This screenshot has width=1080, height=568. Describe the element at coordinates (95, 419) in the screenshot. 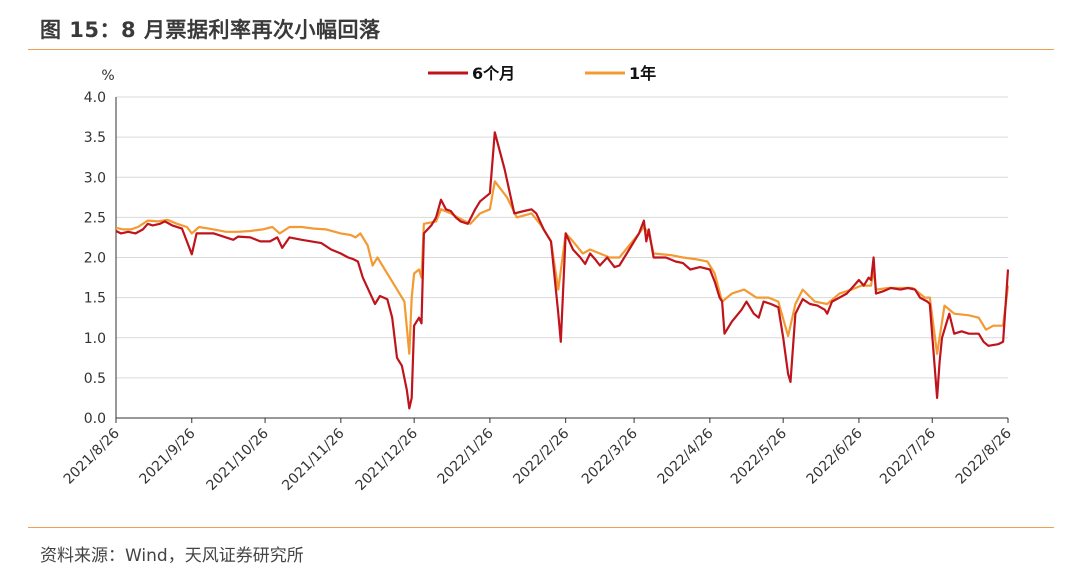

I see `y-tick-label: 0.0` at that location.